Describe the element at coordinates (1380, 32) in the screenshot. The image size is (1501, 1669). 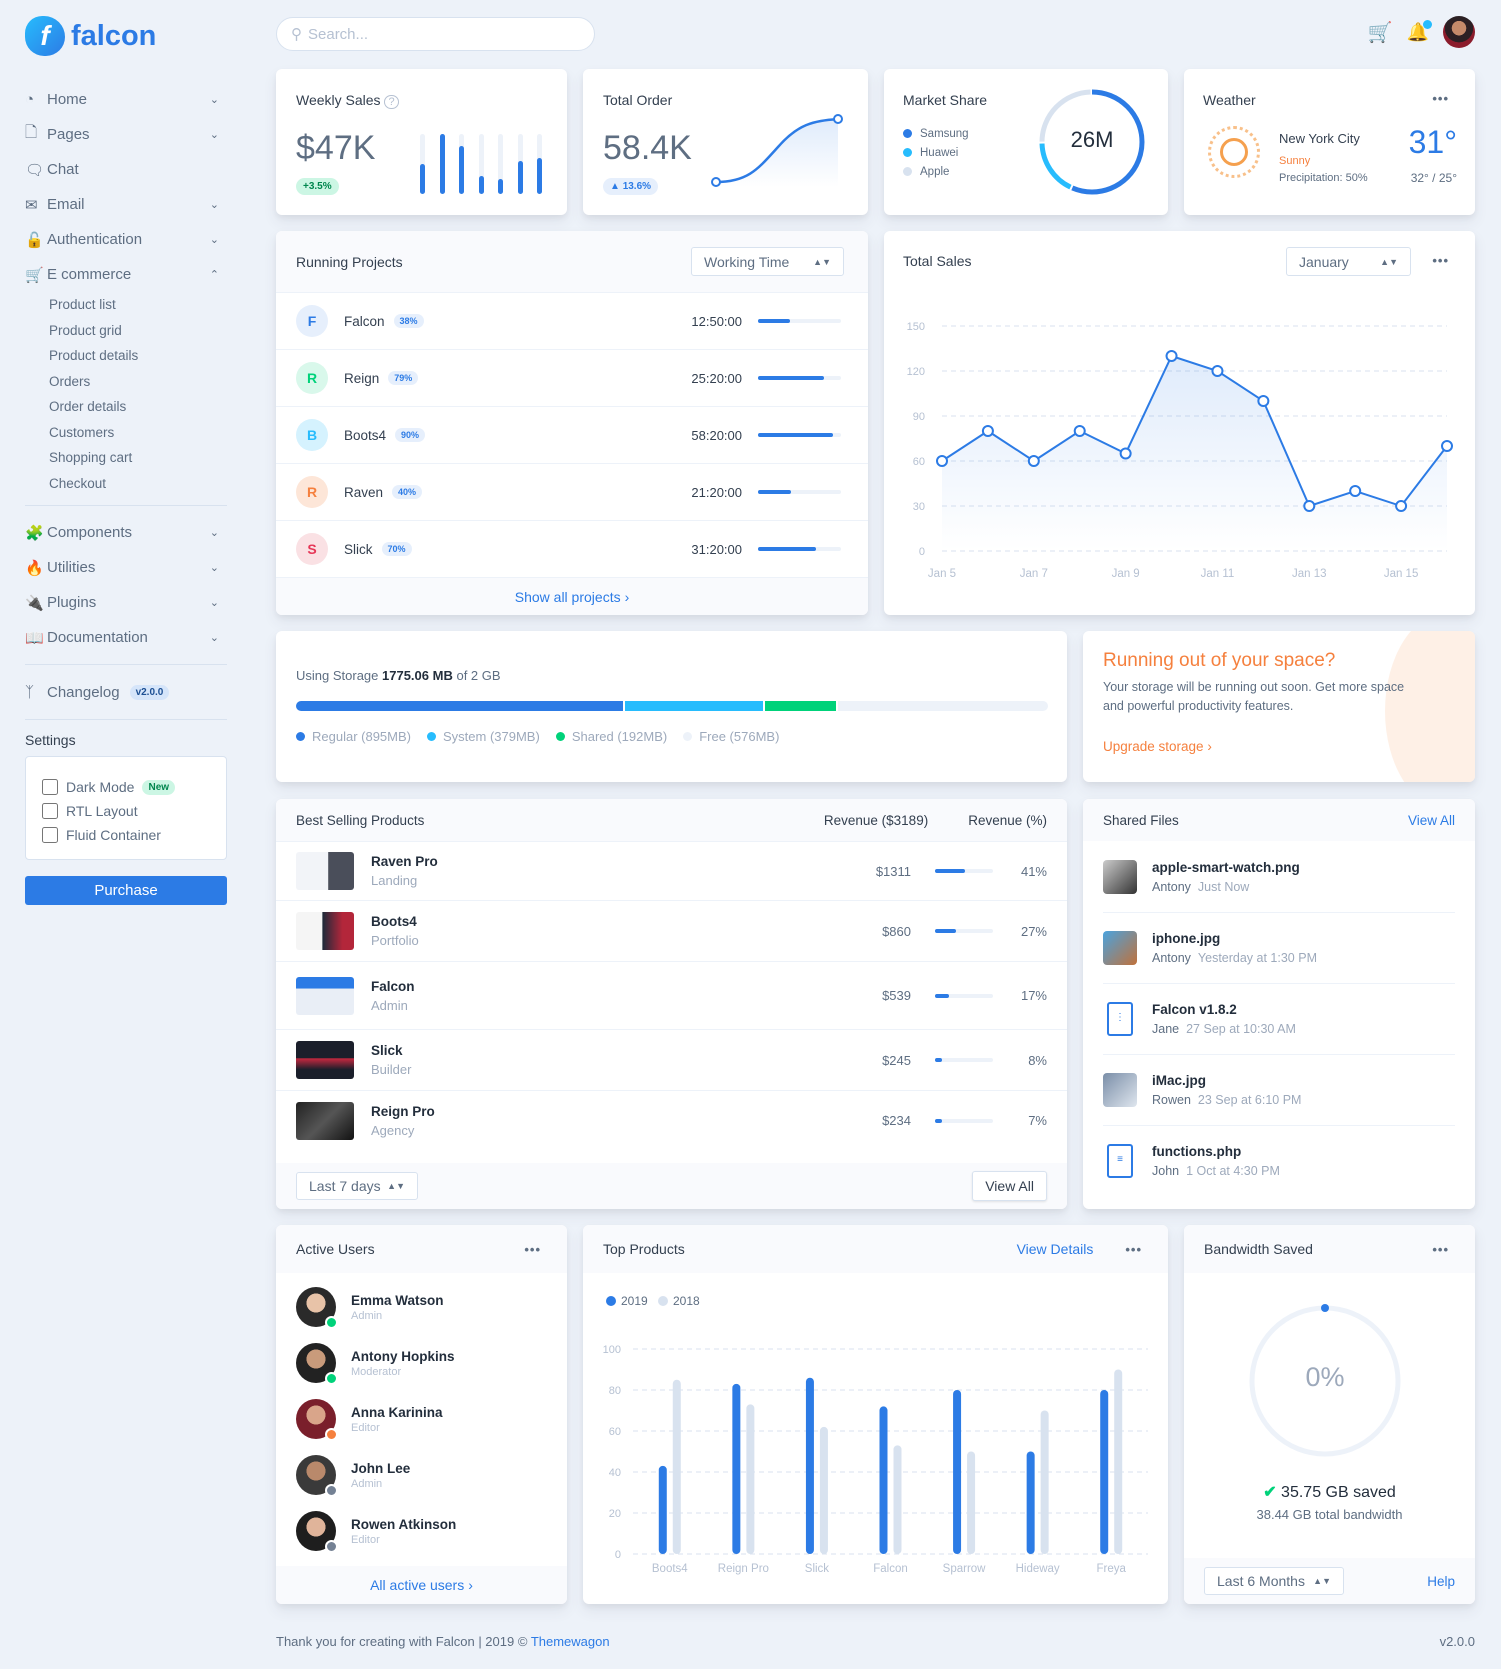
I see `cart-icon: 🛒` at that location.